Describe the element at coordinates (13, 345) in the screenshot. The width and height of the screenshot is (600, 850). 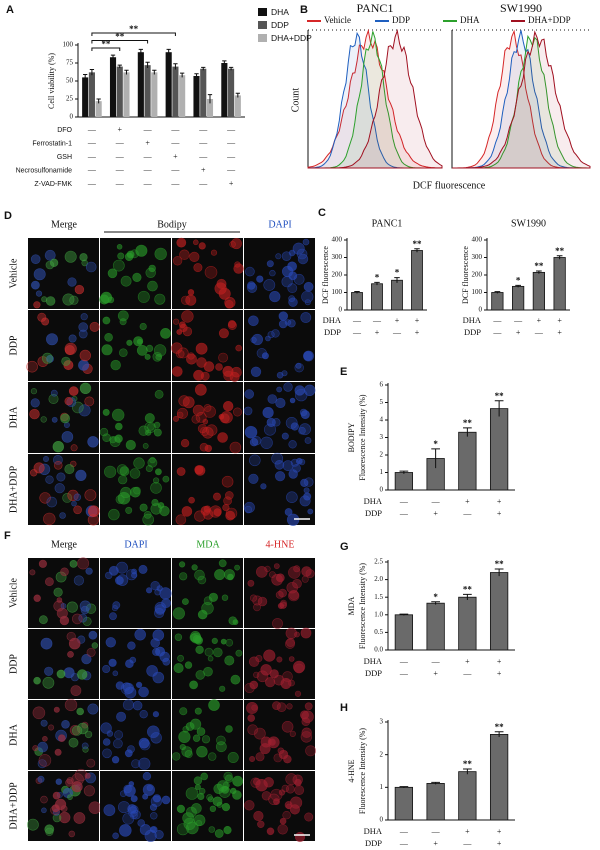
I see `row-label: DDP` at that location.